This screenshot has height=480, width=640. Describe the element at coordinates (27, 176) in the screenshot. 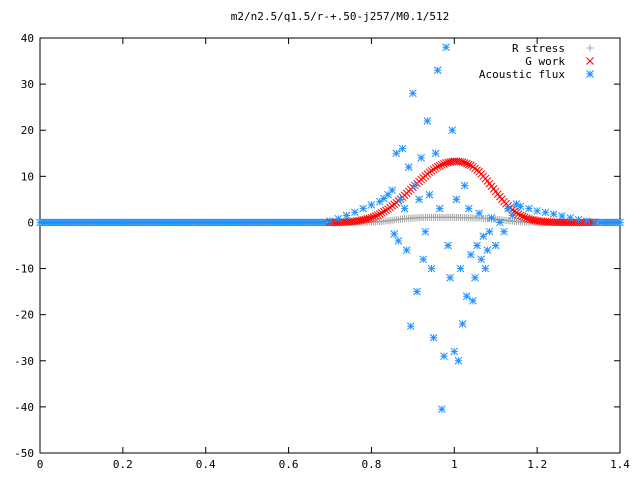

I see `y-tick-label: 10` at that location.